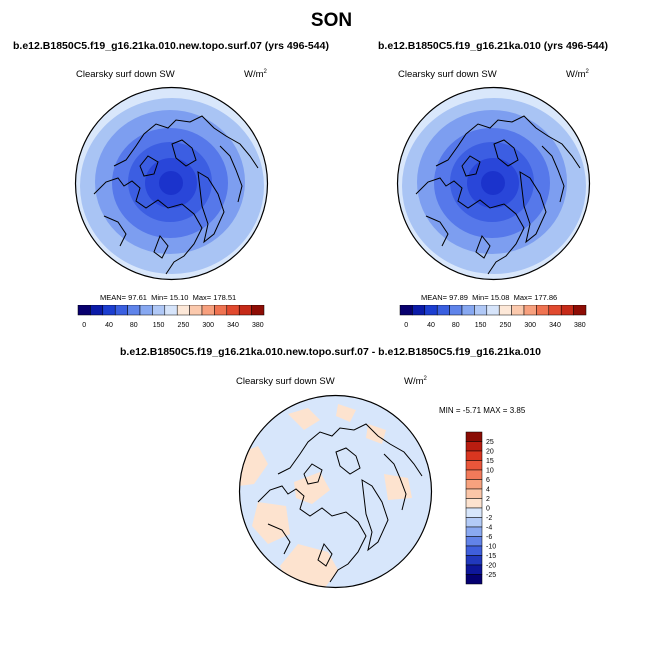 This screenshot has width=663, height=663. I want to click on colorbar-tick-label: -15, so click(491, 556).